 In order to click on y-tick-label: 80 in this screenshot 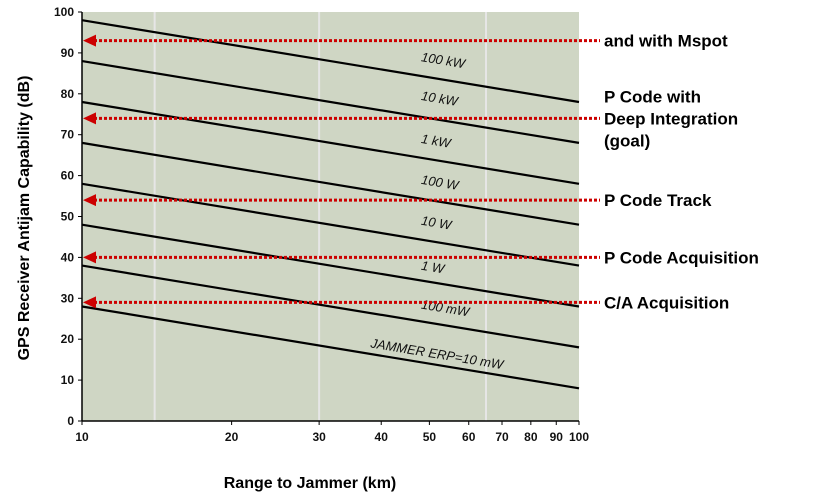, I will do `click(68, 94)`.